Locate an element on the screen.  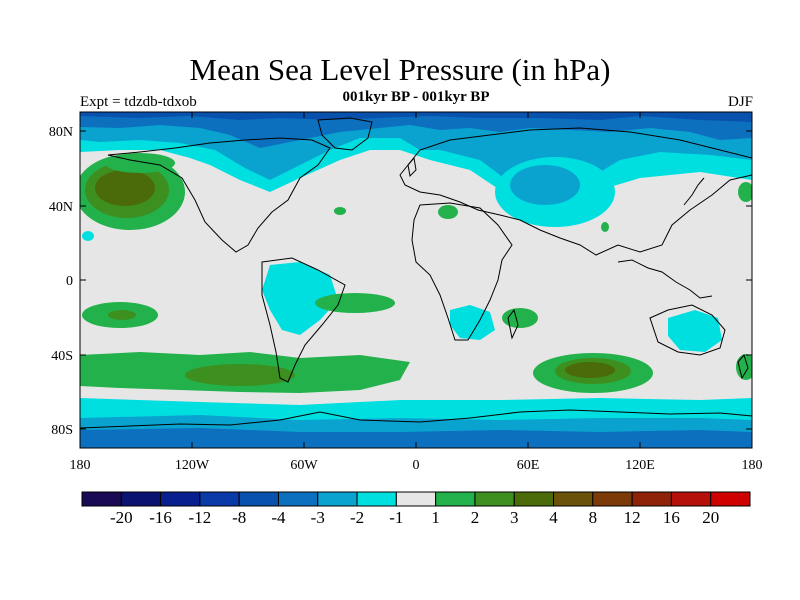
colorbar-label: 3 is located at coordinates (514, 517).